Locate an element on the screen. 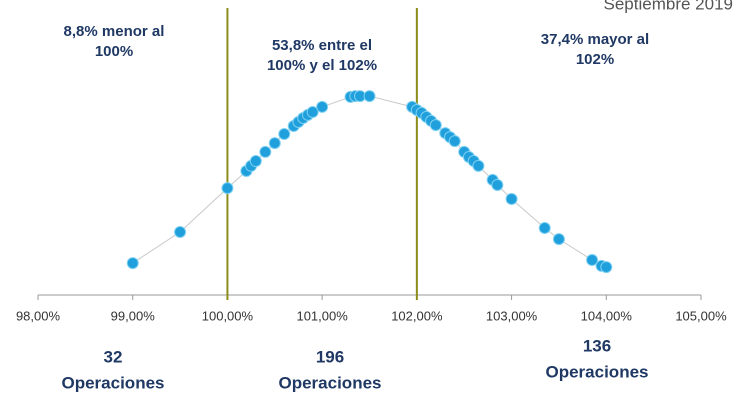 Image resolution: width=735 pixels, height=394 pixels. chart-title: Septiembre 2019 is located at coordinates (668, 6).